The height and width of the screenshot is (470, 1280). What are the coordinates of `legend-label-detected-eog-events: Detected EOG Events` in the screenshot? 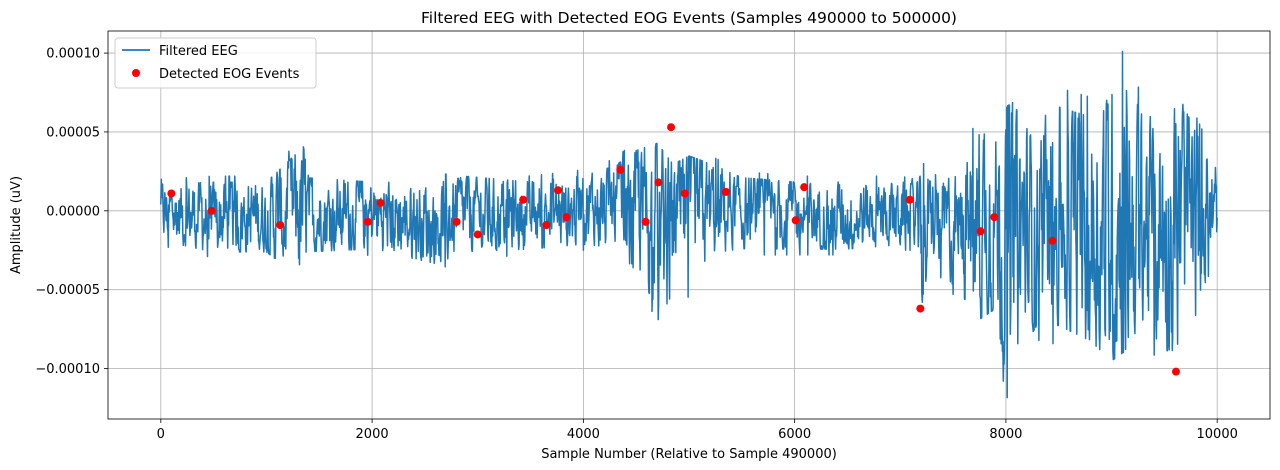 It's located at (229, 74).